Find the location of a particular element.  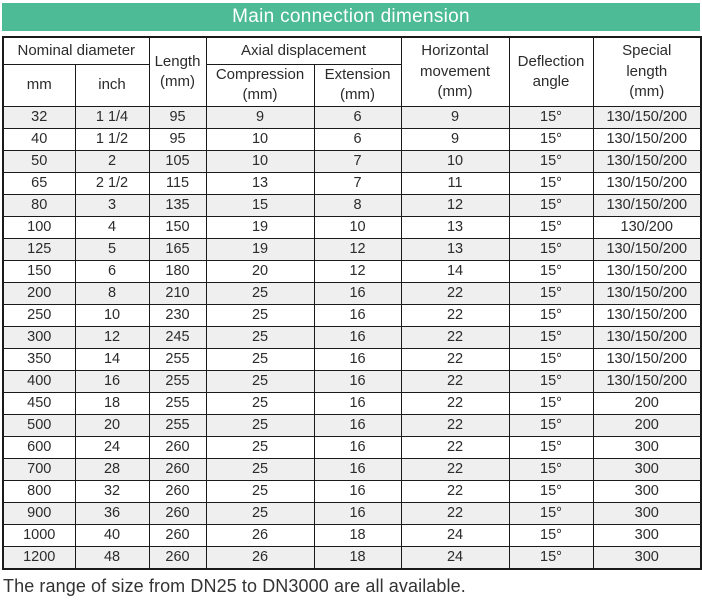

table-row: 800 32 260 25 16 22 15° 300 is located at coordinates (352, 491).